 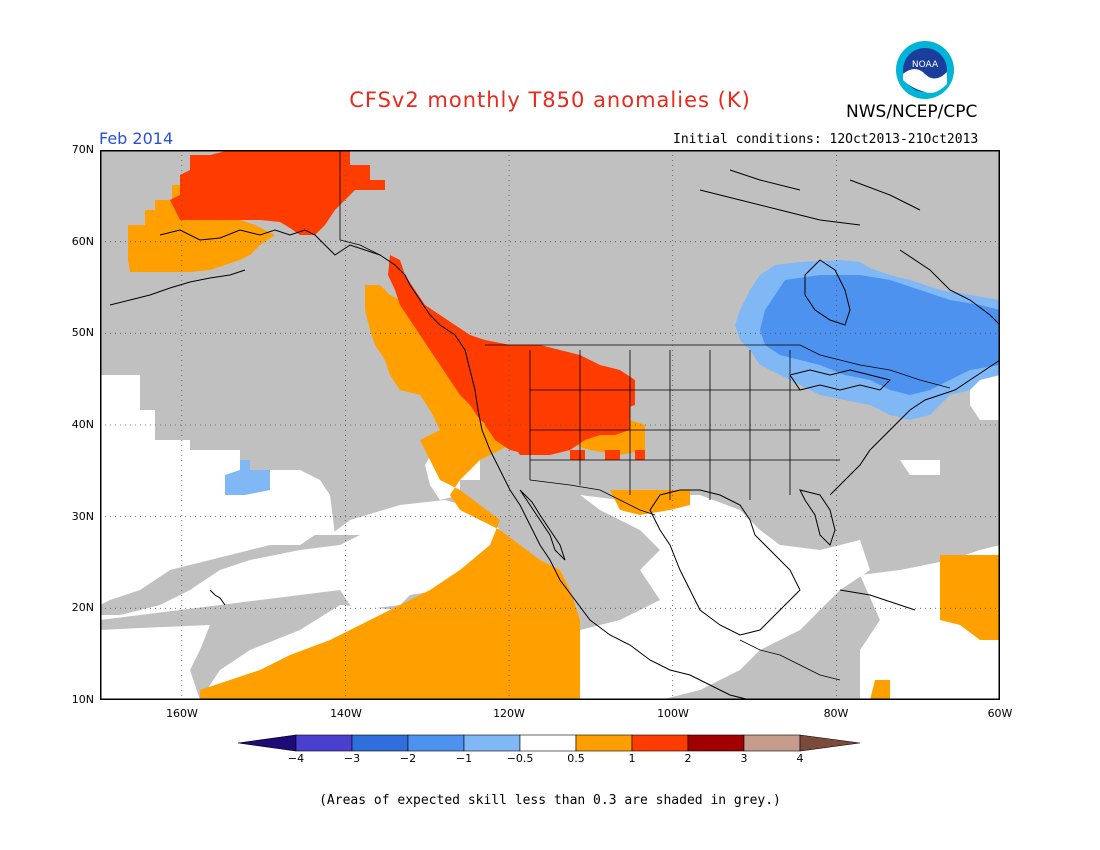 I want to click on chart-title: CFSv2 monthly T850 anomalies (K), so click(x=550, y=100).